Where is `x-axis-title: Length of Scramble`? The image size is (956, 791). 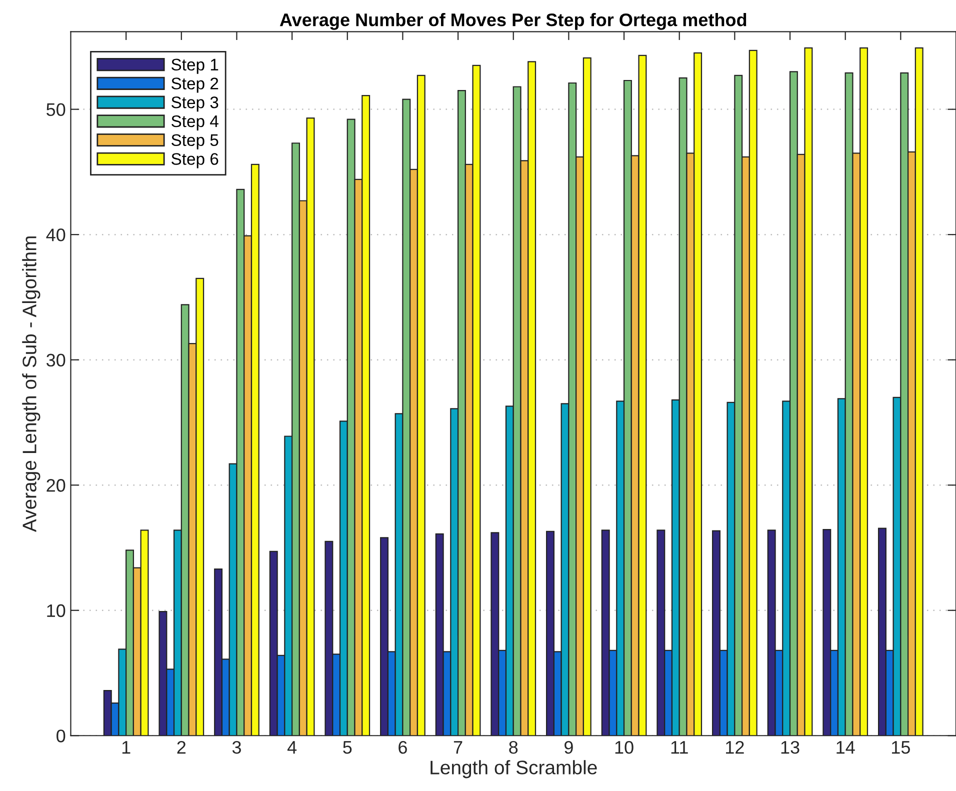 x-axis-title: Length of Scramble is located at coordinates (513, 769).